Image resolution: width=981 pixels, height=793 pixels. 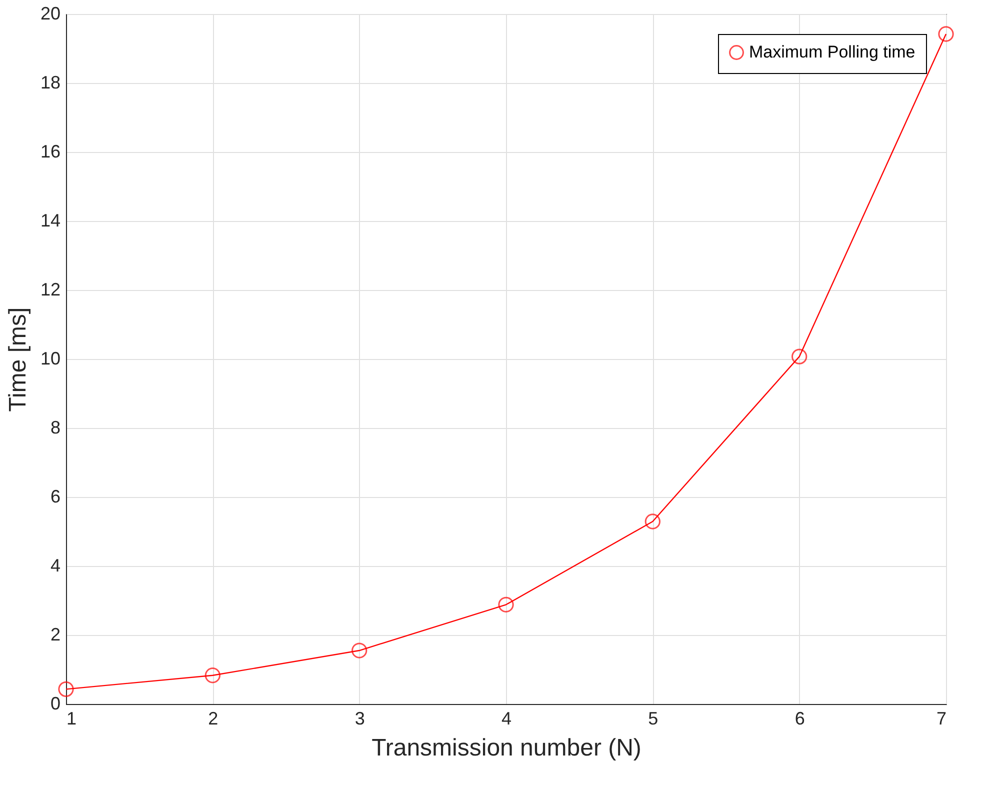 What do you see at coordinates (50, 220) in the screenshot?
I see `y-tick-label: 14` at bounding box center [50, 220].